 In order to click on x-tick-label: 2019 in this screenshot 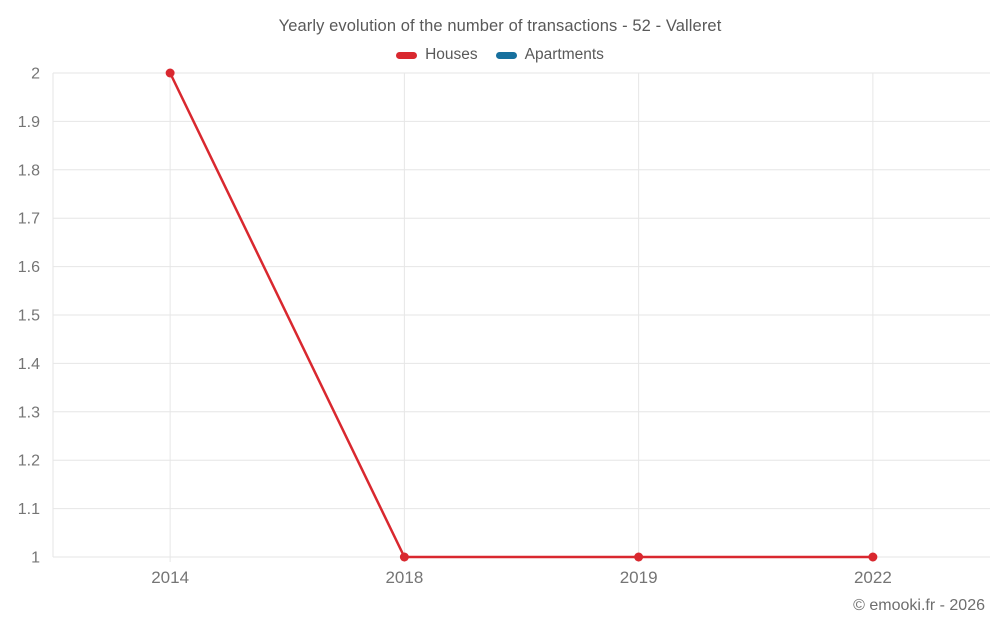, I will do `click(639, 577)`.